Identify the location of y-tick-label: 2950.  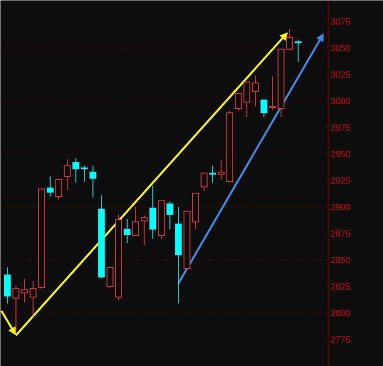
(340, 154).